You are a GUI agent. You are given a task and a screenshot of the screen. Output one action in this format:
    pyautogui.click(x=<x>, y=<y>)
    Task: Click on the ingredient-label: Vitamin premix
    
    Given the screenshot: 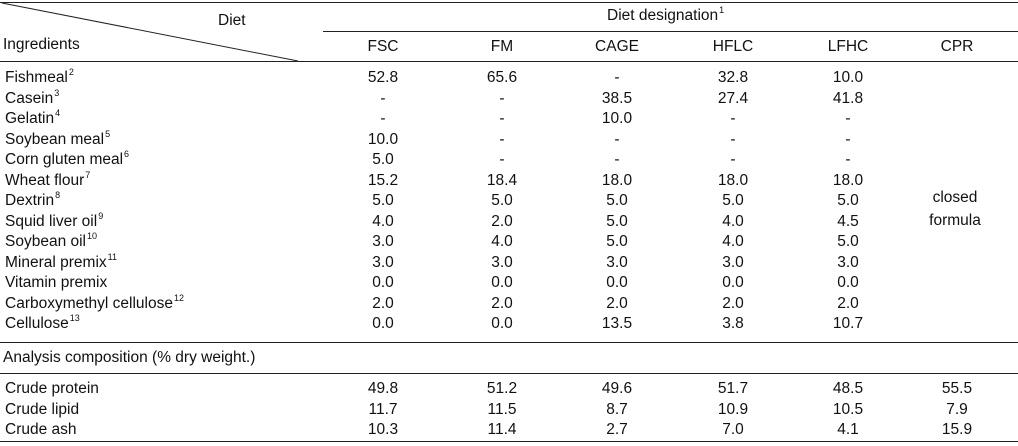 What is the action you would take?
    pyautogui.click(x=56, y=283)
    